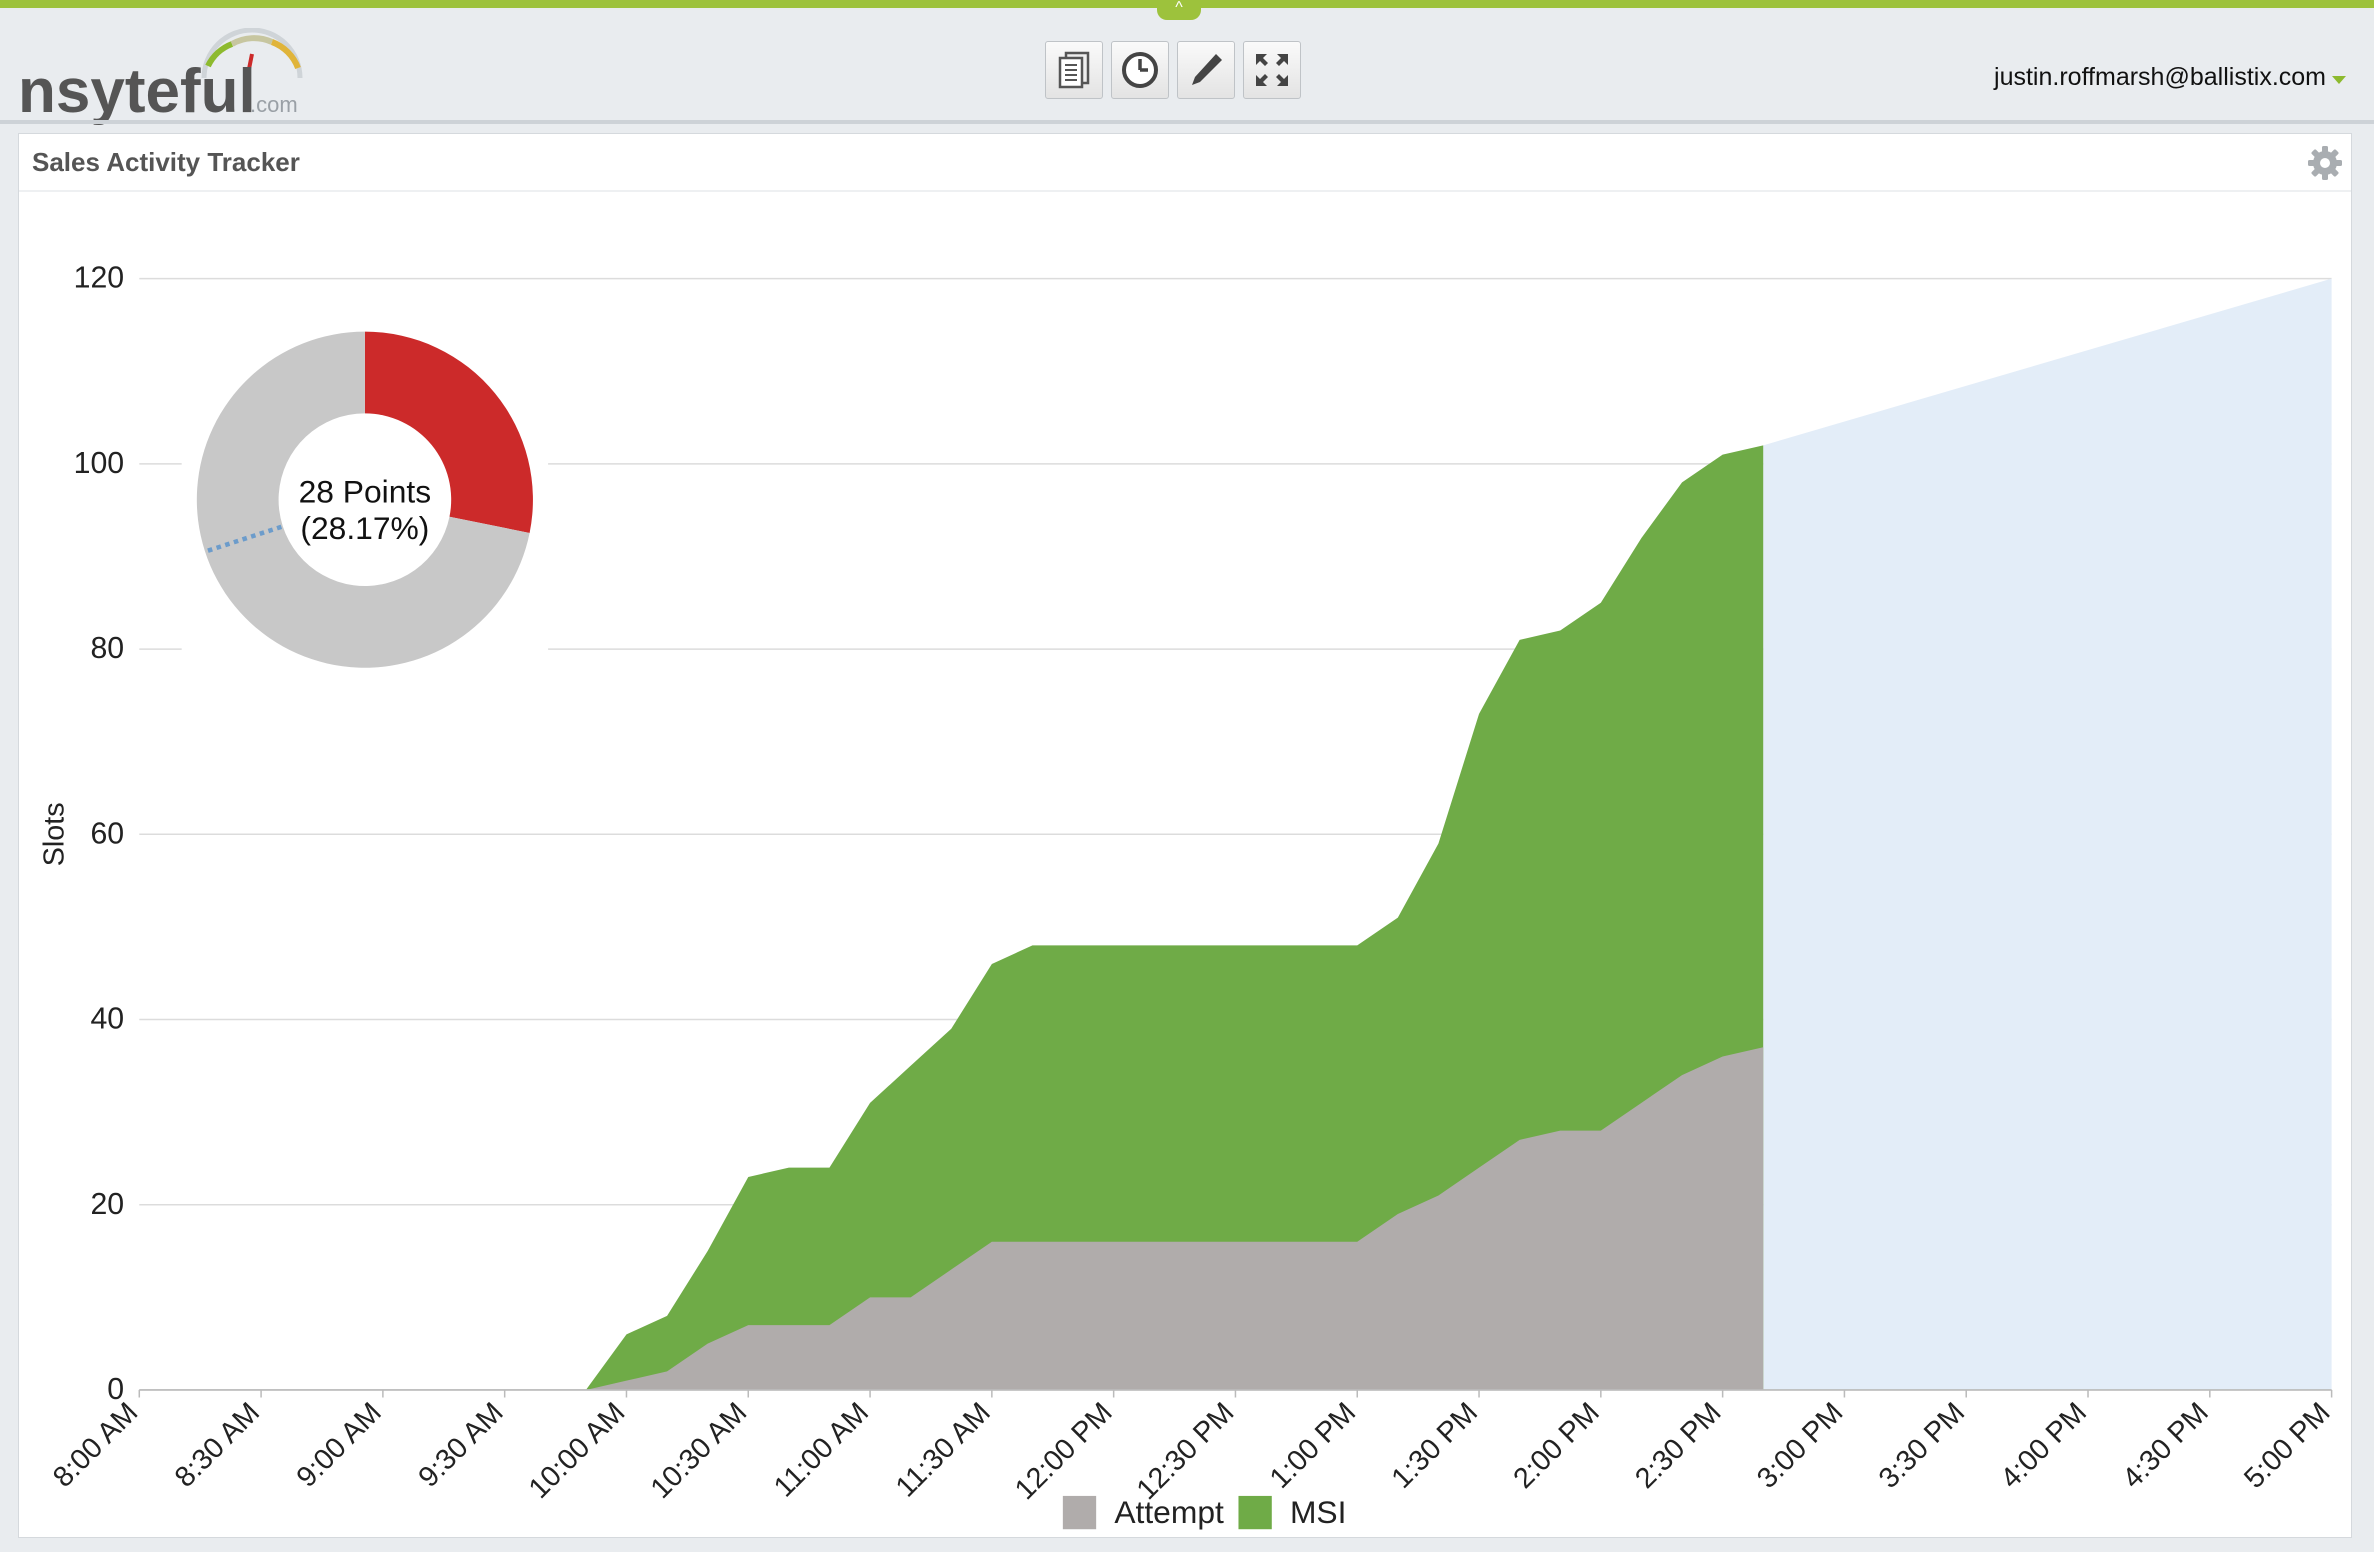  I want to click on report-button, so click(1074, 70).